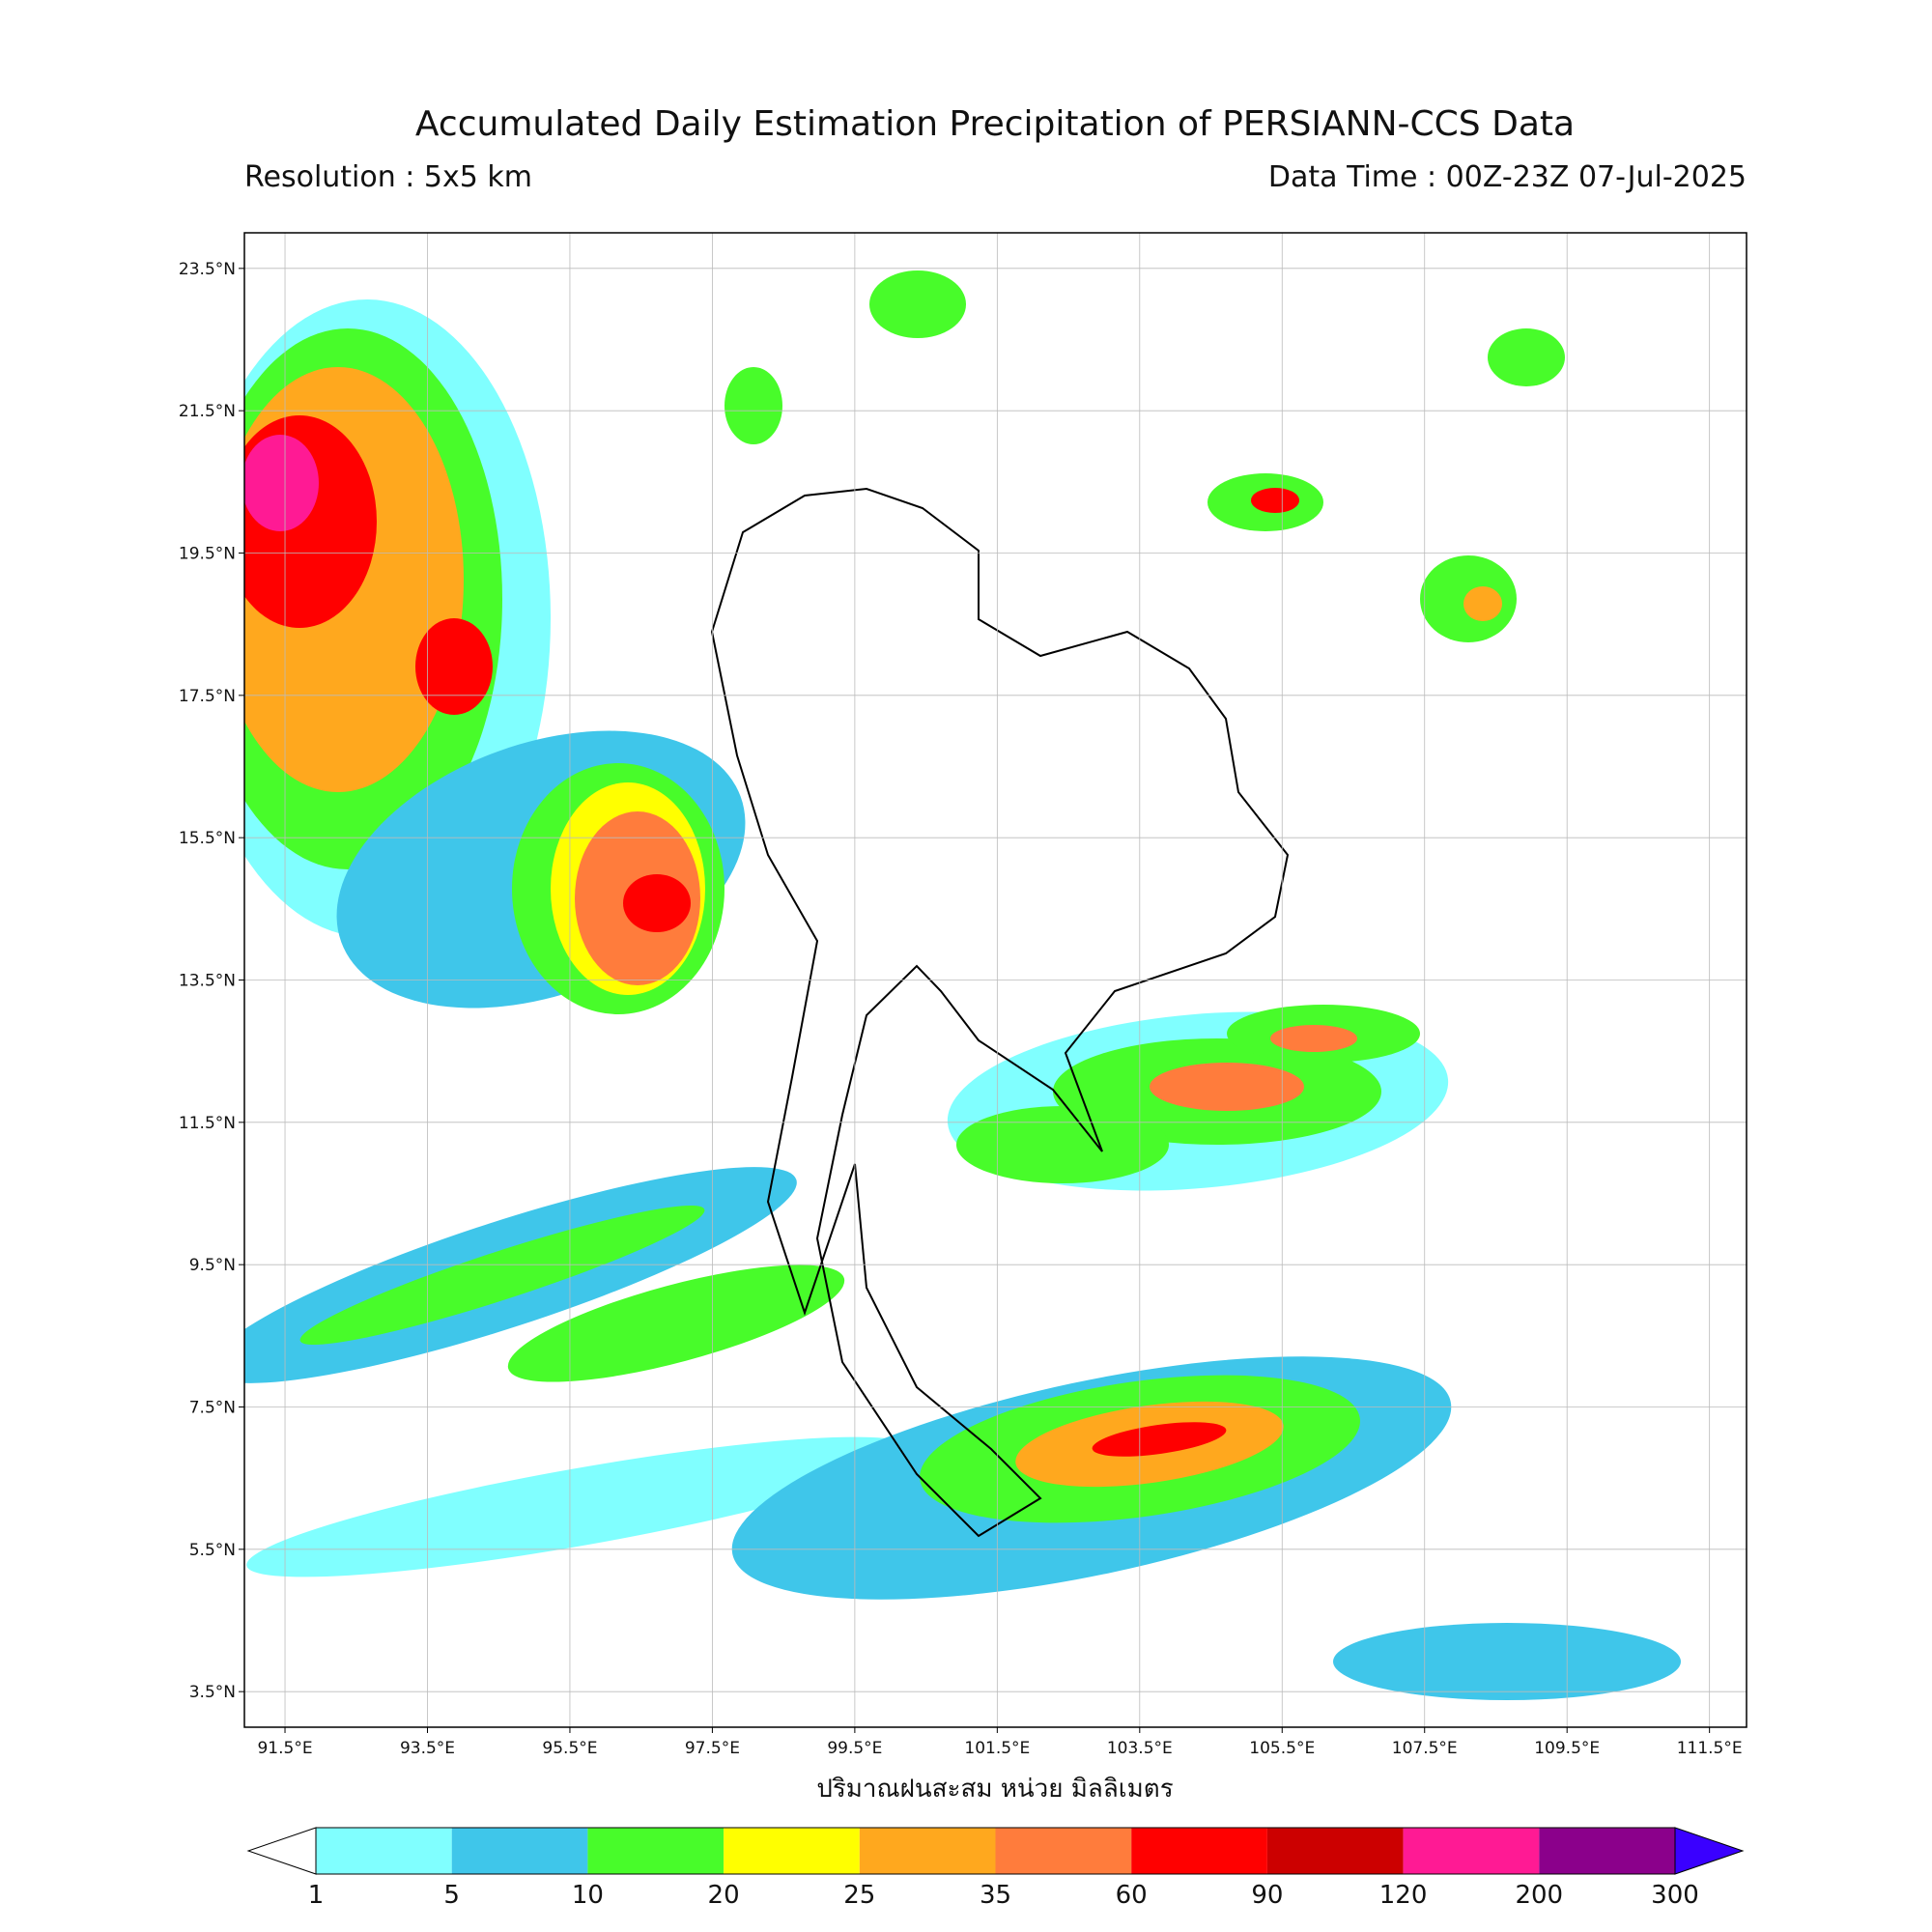 This screenshot has height=1932, width=1932. Describe the element at coordinates (427, 1748) in the screenshot. I see `x-tick-label: 93.5°E` at that location.